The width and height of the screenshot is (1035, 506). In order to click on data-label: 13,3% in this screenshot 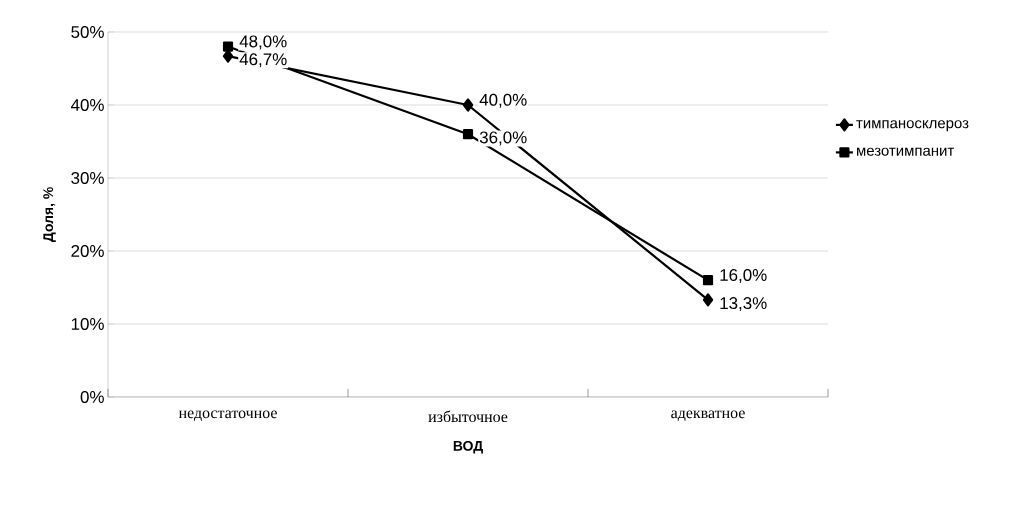, I will do `click(743, 304)`.